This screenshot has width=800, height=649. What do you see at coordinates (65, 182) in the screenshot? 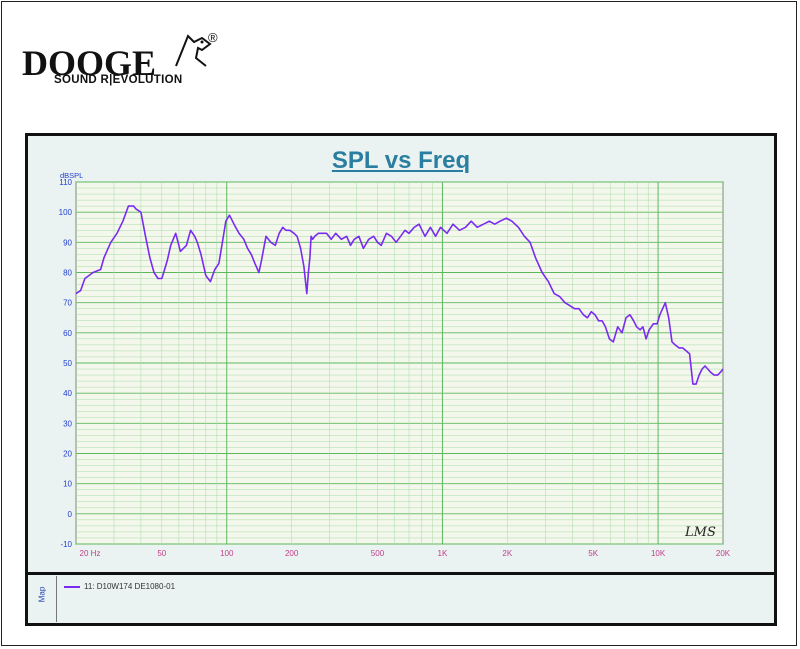
I see `y-tick-label: 110` at bounding box center [65, 182].